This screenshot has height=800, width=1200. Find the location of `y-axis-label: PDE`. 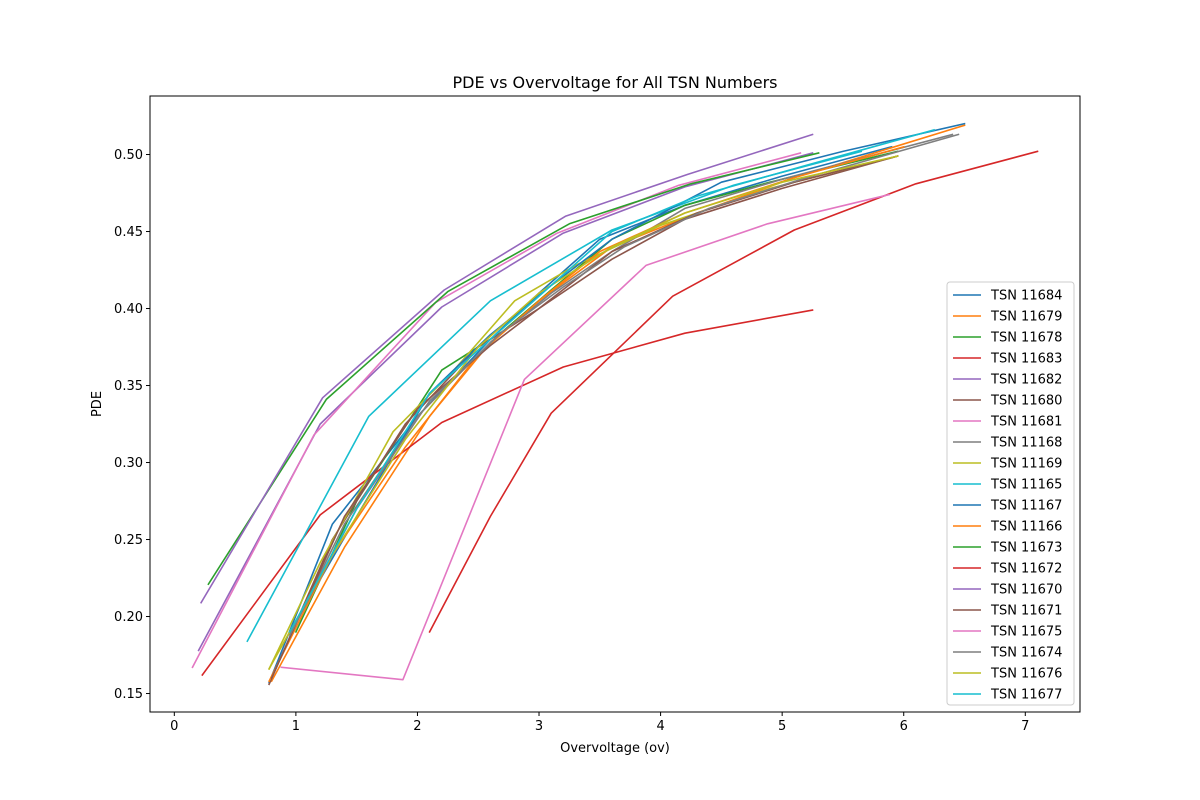

y-axis-label: PDE is located at coordinates (97, 404).